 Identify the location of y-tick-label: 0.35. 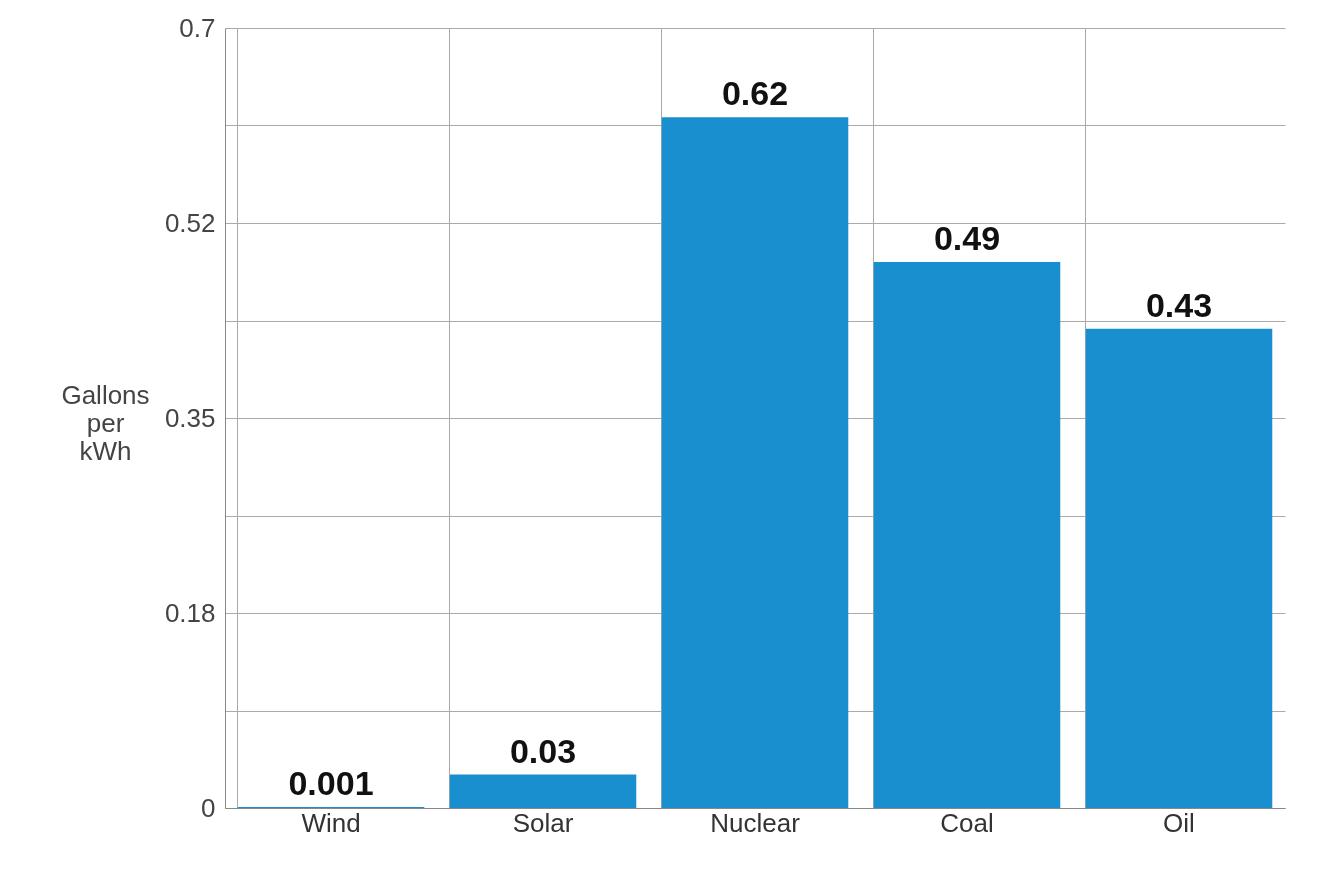
(190, 417).